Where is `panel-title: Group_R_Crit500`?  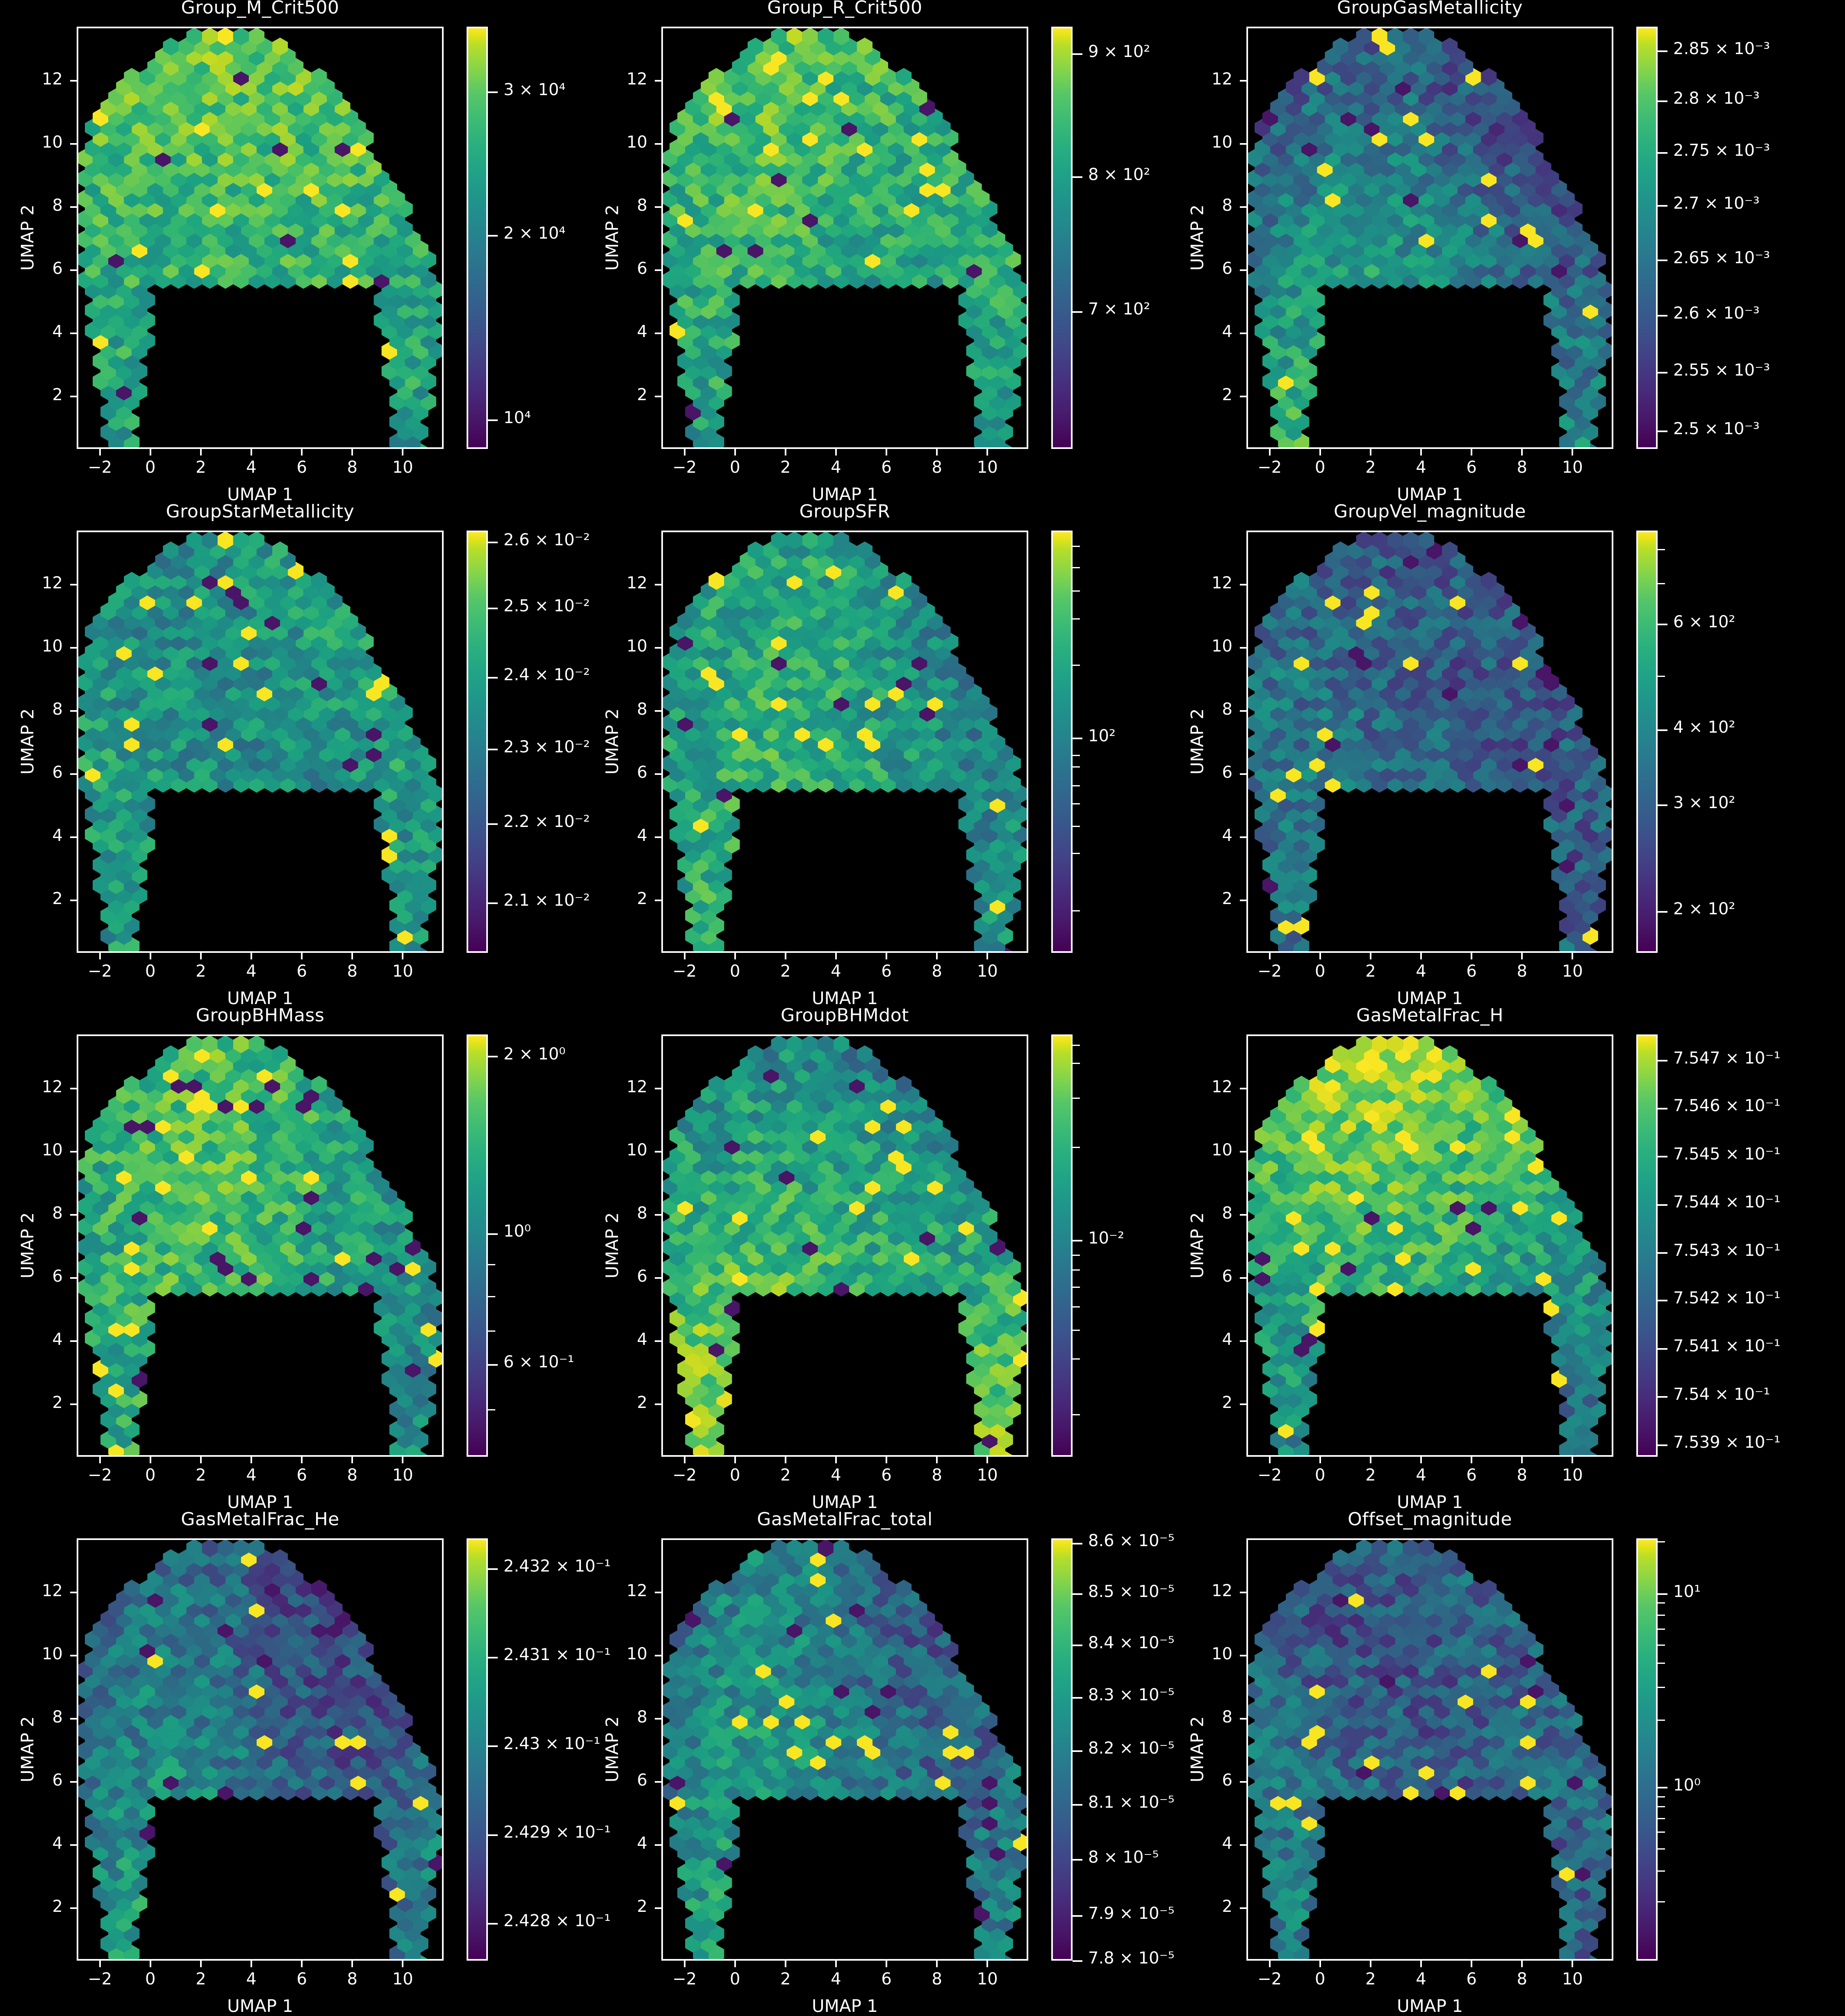
panel-title: Group_R_Crit500 is located at coordinates (844, 9).